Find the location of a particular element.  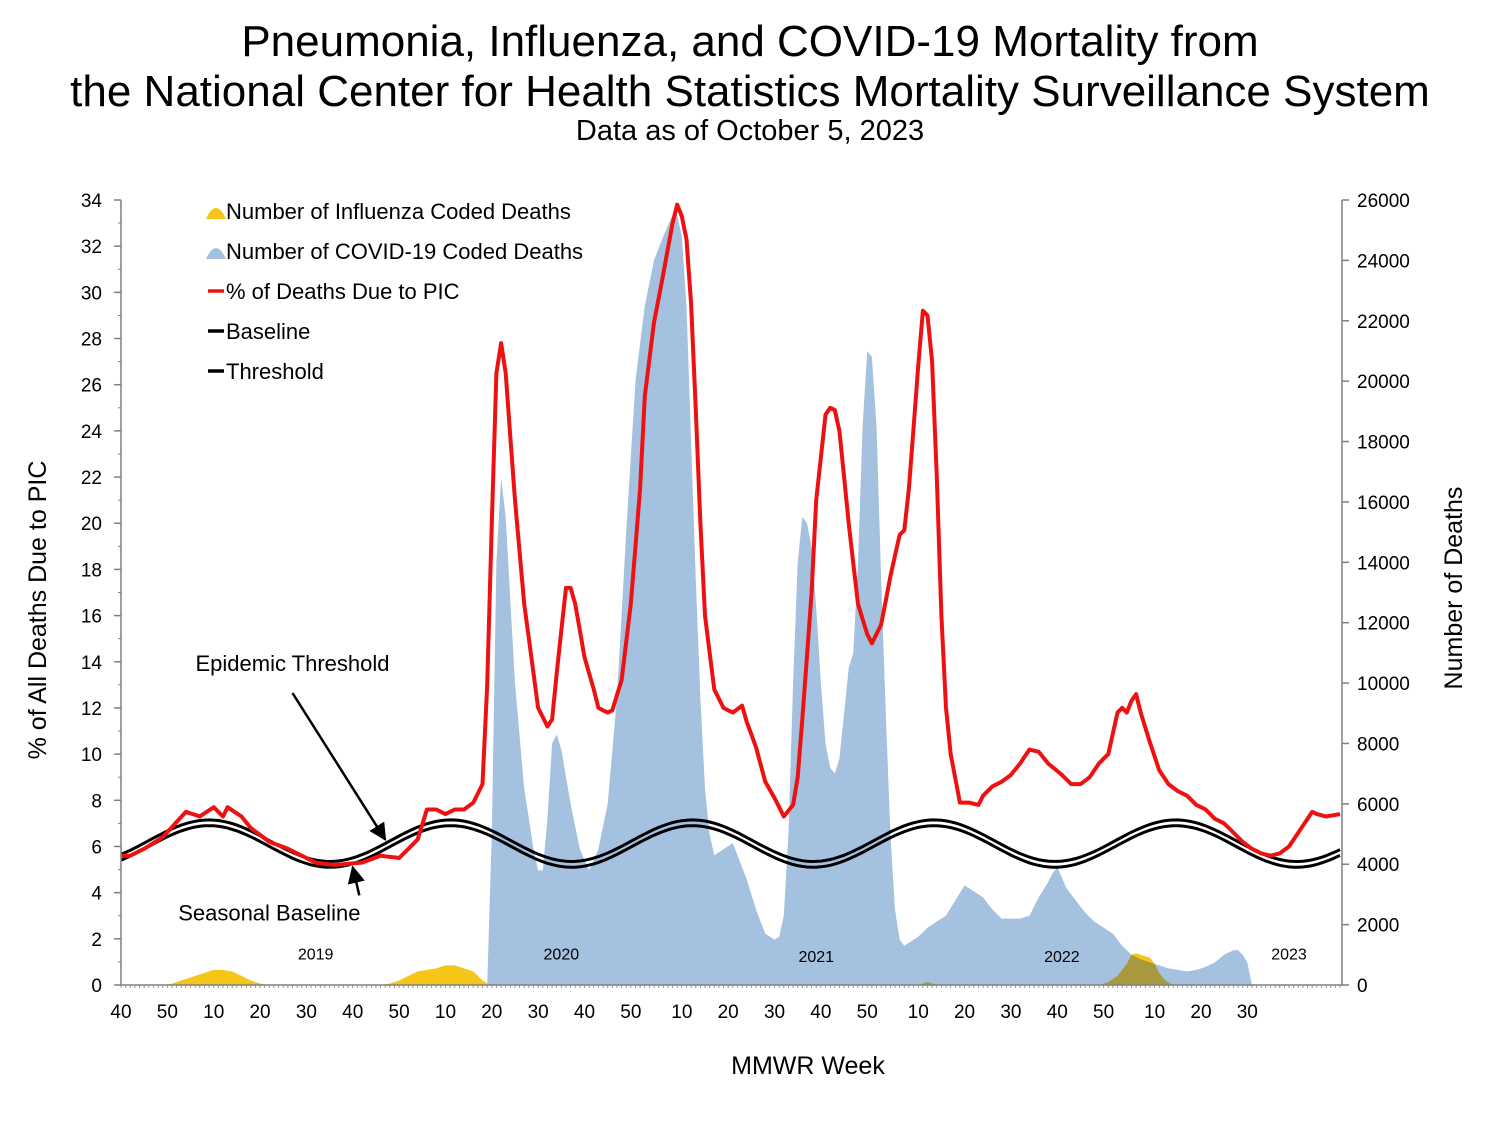

epidemic-threshold-line is located at coordinates (730, 841).